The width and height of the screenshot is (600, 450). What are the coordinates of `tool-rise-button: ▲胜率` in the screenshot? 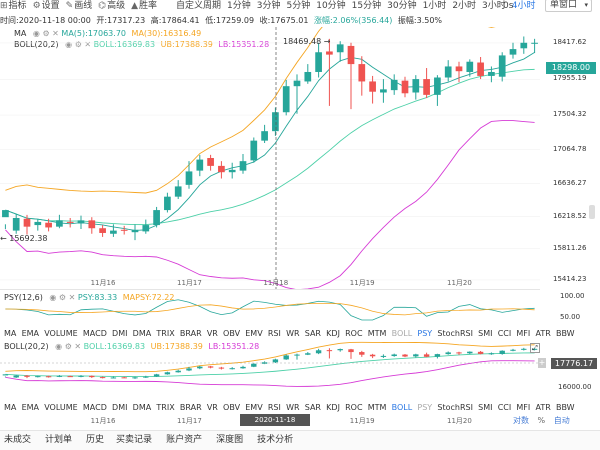 It's located at (144, 6).